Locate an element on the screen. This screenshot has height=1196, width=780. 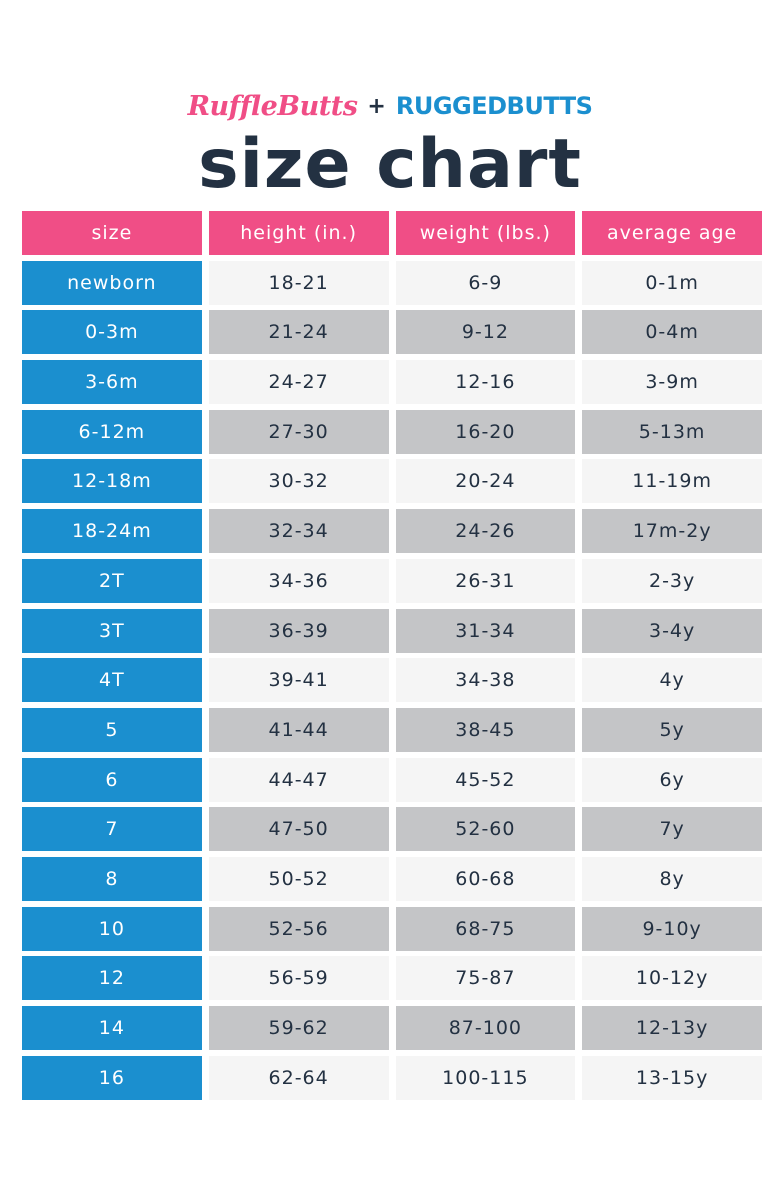
age-cell: 4y is located at coordinates (672, 680).